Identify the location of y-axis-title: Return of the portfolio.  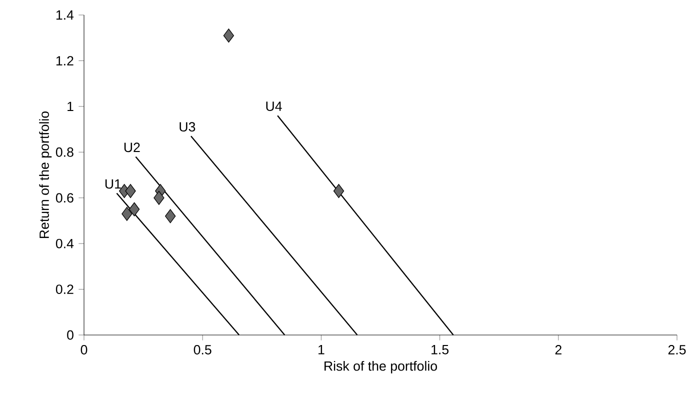
(45, 174).